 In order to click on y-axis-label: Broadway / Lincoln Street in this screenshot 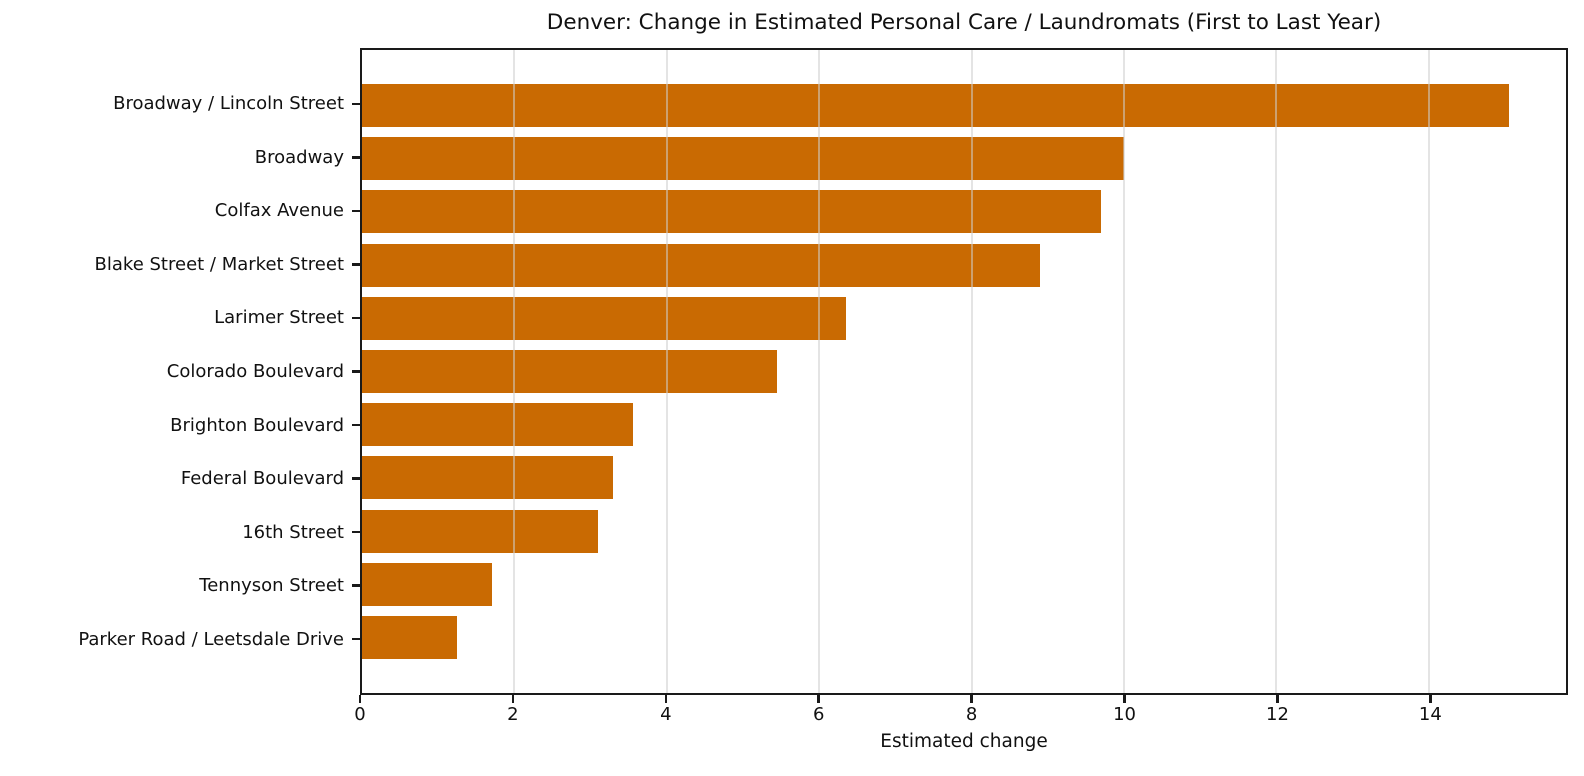, I will do `click(228, 104)`.